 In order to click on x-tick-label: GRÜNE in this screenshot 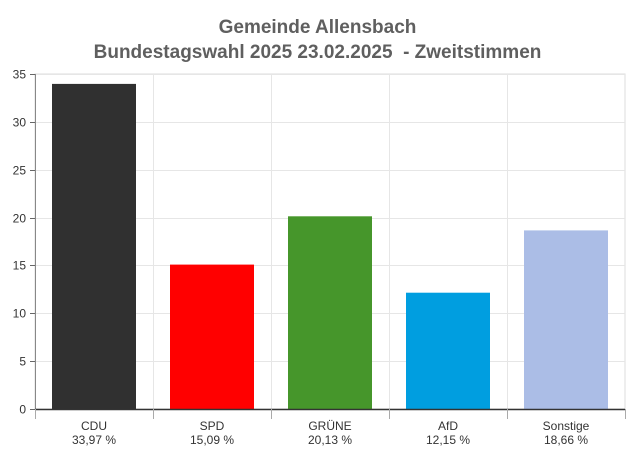, I will do `click(329, 426)`.